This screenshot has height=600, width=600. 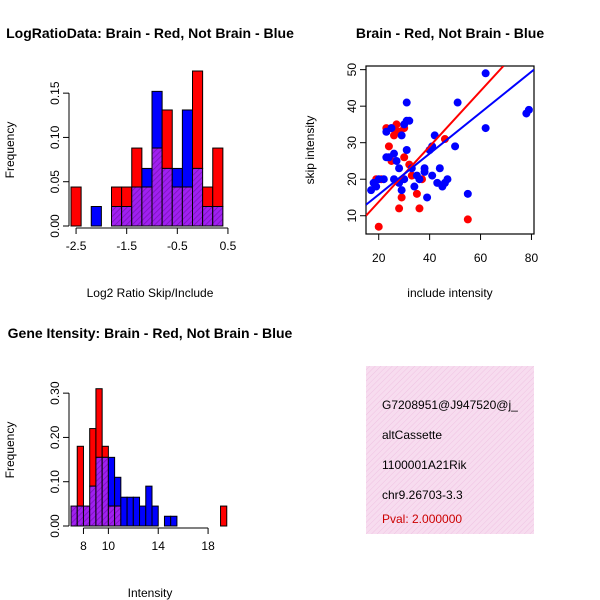 What do you see at coordinates (55, 526) in the screenshot?
I see `y-tick-label-0: 0.00` at bounding box center [55, 526].